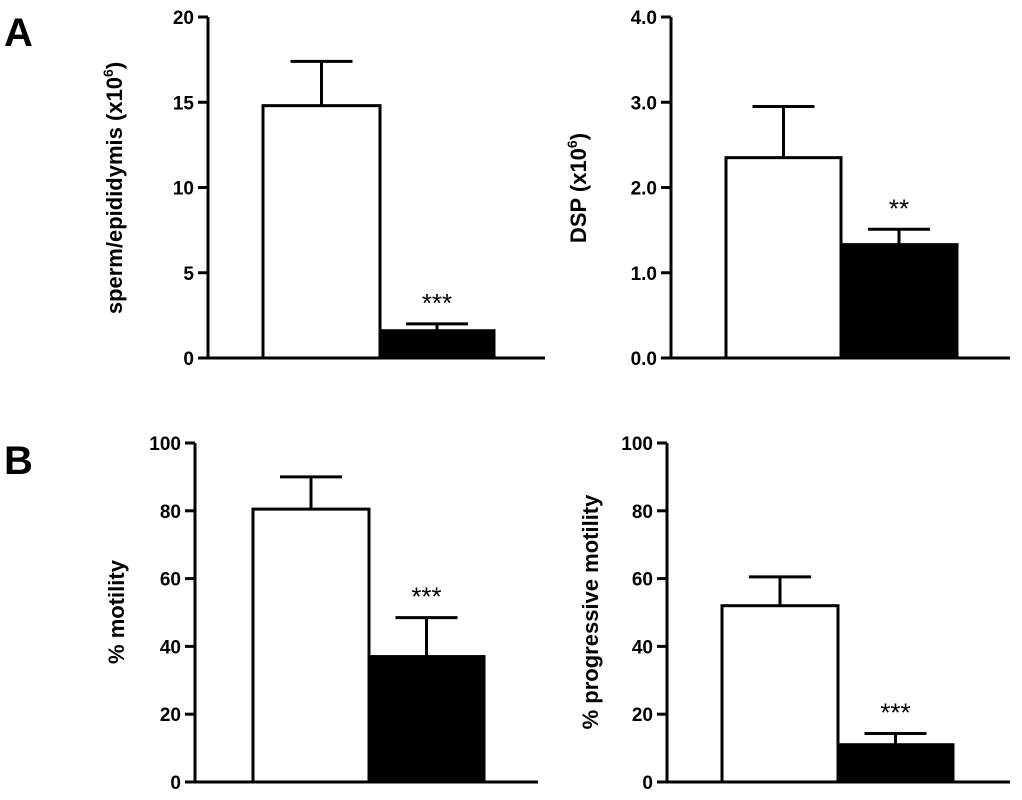 Image resolution: width=1022 pixels, height=800 pixels. I want to click on y-tick-label: 2.0, so click(644, 189).